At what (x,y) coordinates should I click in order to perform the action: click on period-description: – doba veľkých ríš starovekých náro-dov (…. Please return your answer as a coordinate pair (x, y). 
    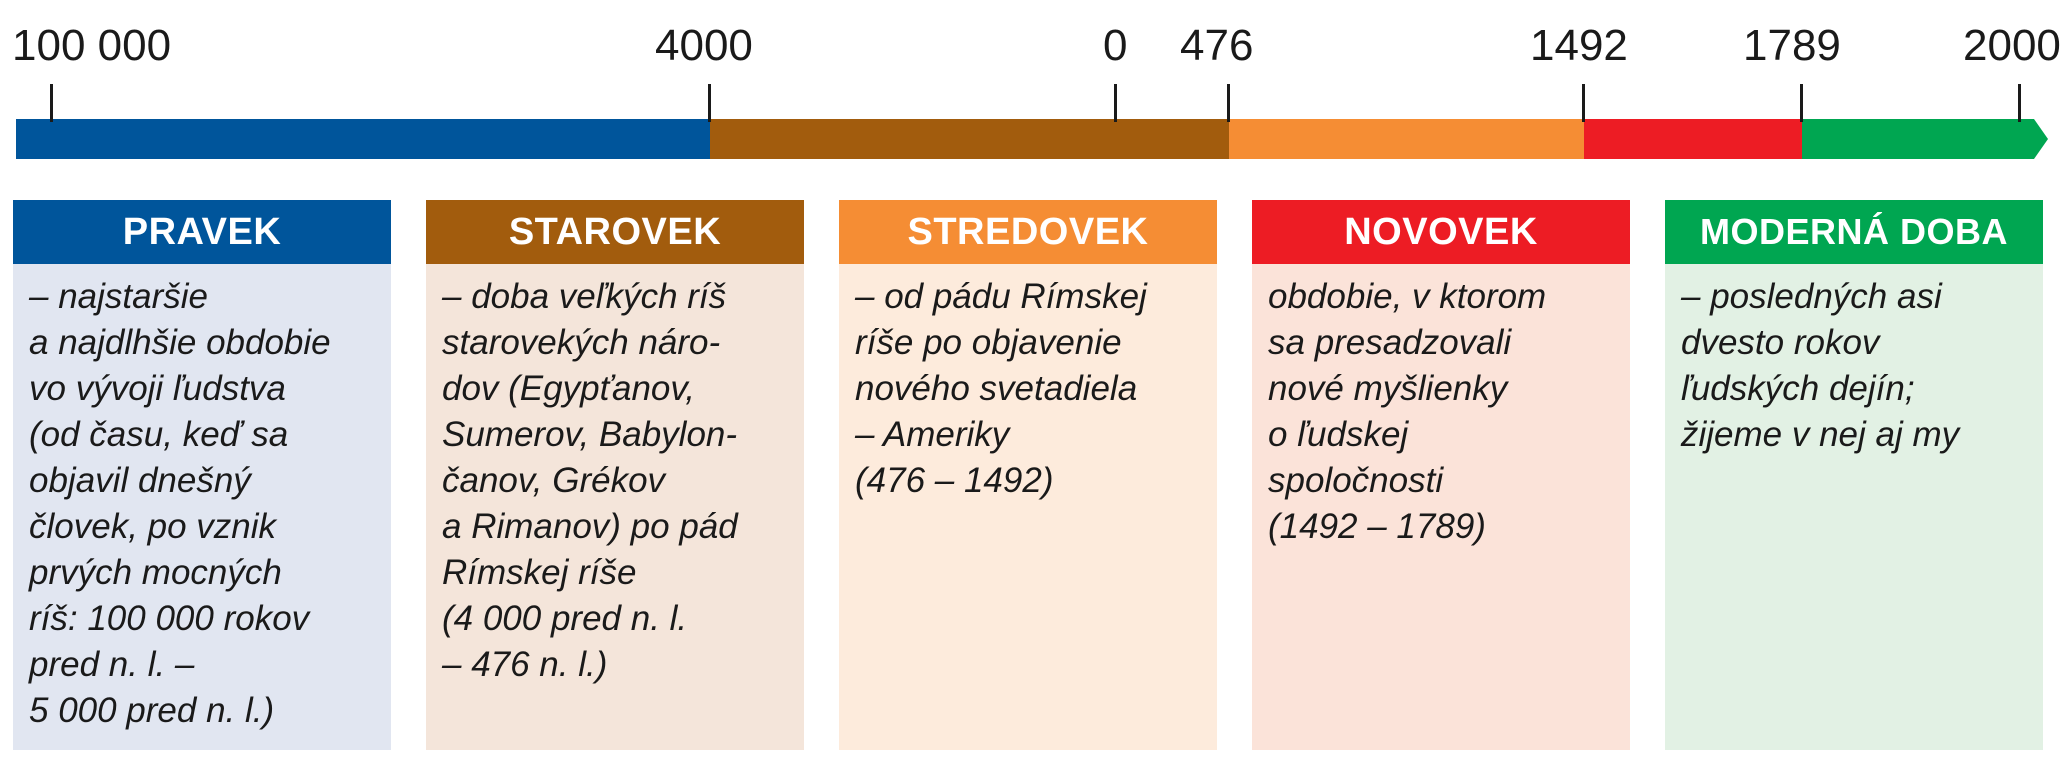
    Looking at the image, I should click on (615, 507).